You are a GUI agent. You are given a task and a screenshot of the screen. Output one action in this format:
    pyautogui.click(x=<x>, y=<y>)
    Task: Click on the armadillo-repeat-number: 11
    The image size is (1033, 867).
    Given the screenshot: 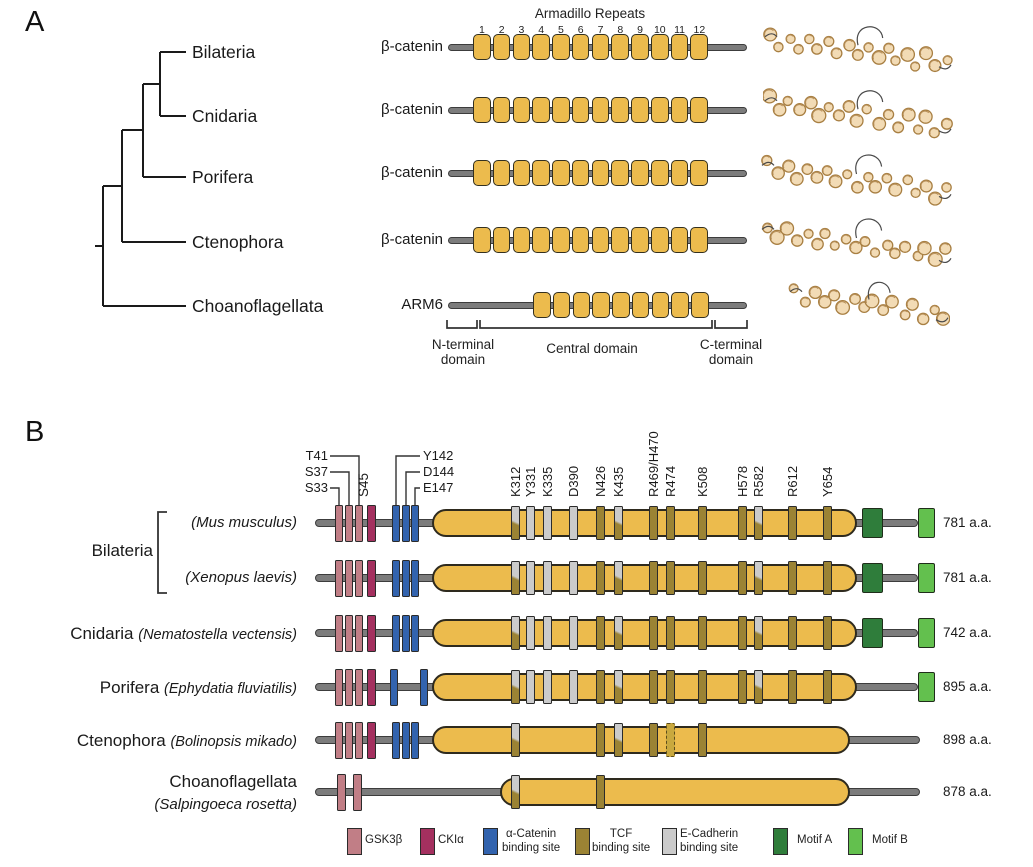 What is the action you would take?
    pyautogui.click(x=680, y=30)
    